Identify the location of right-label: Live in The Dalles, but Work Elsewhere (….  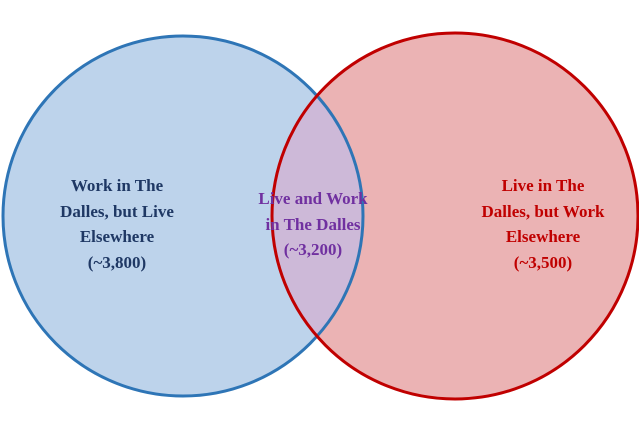
(544, 224).